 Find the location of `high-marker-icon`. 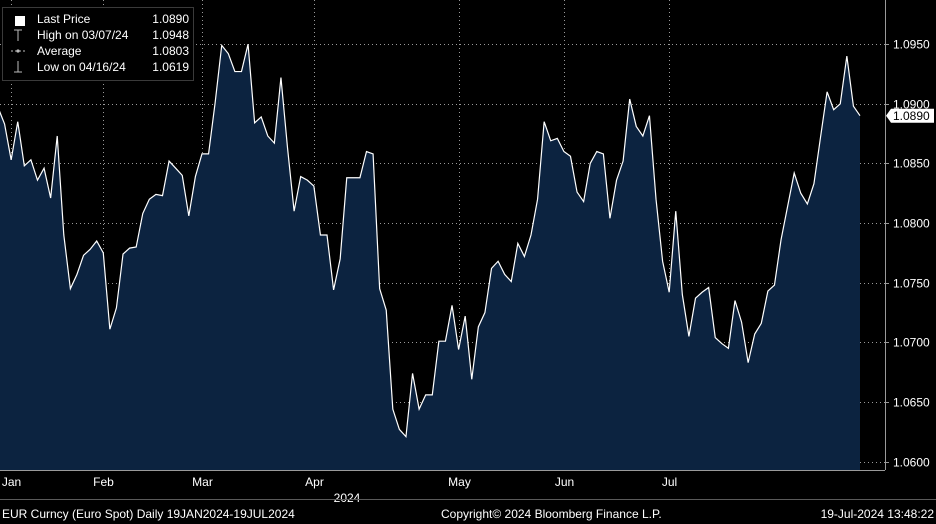

high-marker-icon is located at coordinates (18, 35).